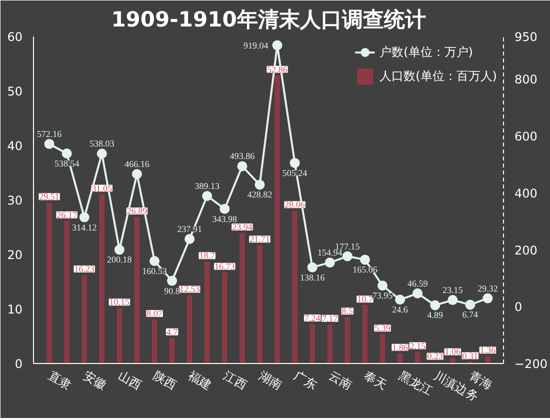  Describe the element at coordinates (15, 309) in the screenshot. I see `y-tick-label: 10` at that location.